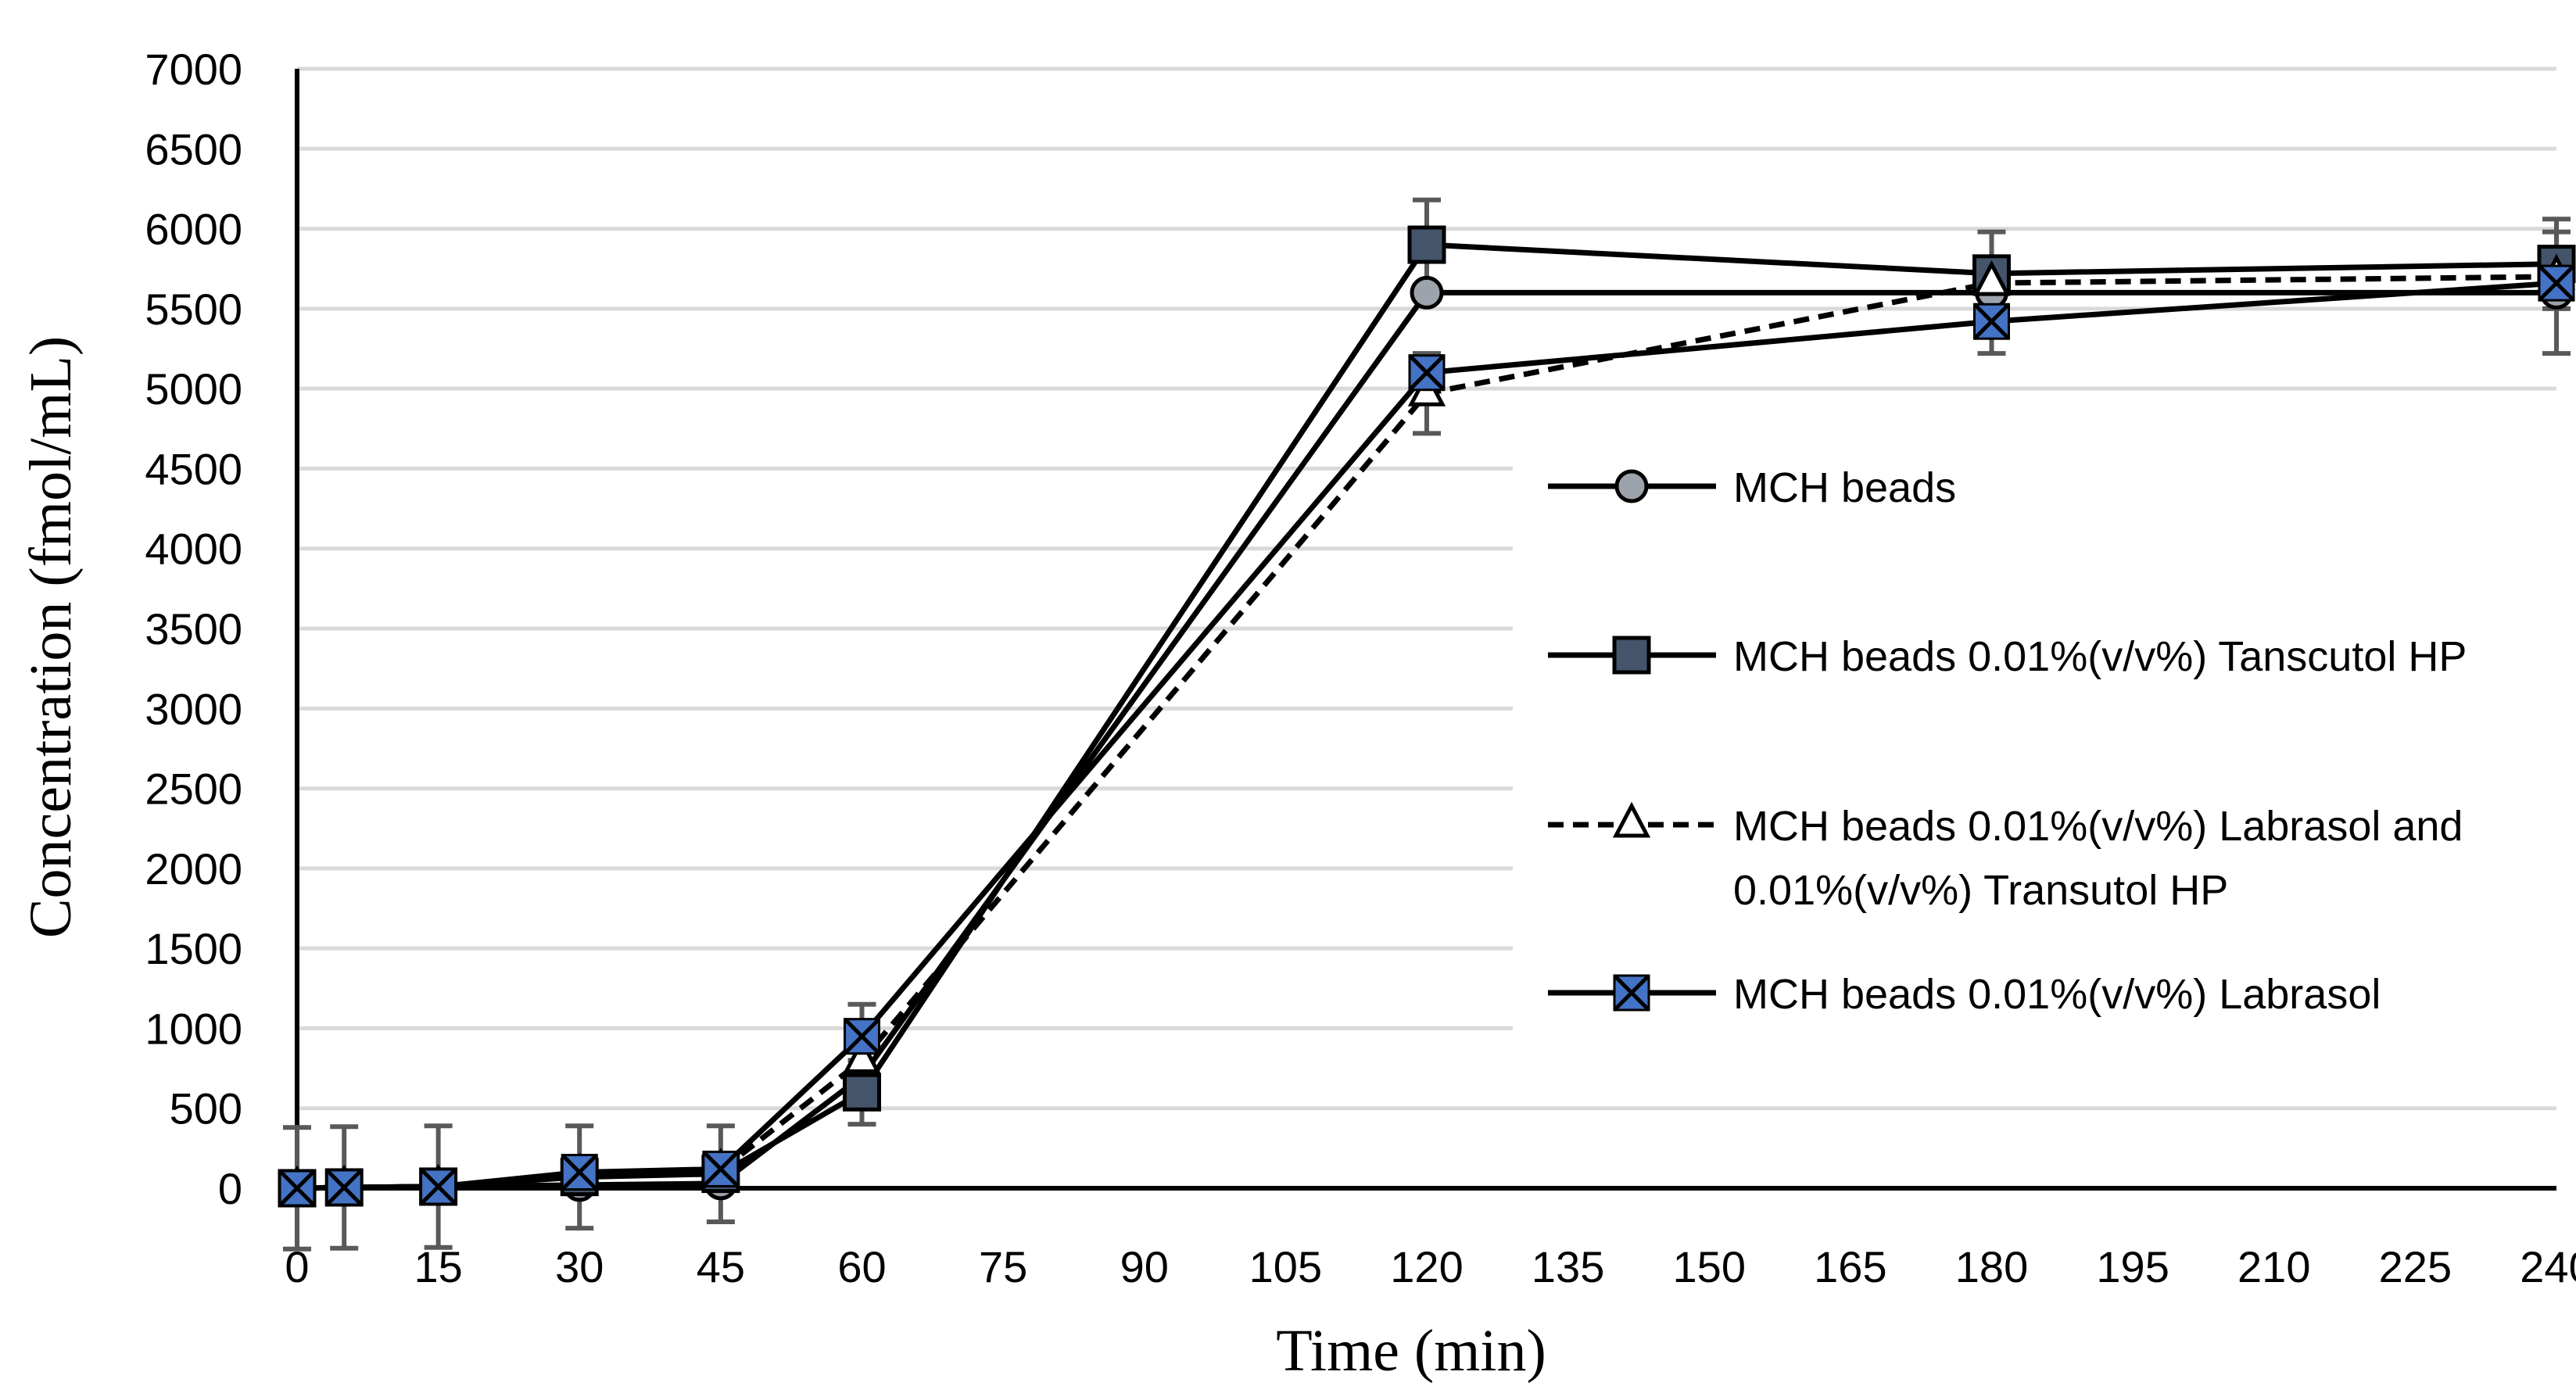  What do you see at coordinates (2057, 994) in the screenshot?
I see `legend-label-4: MCH beads 0.01%(v/v%) Labrasol` at bounding box center [2057, 994].